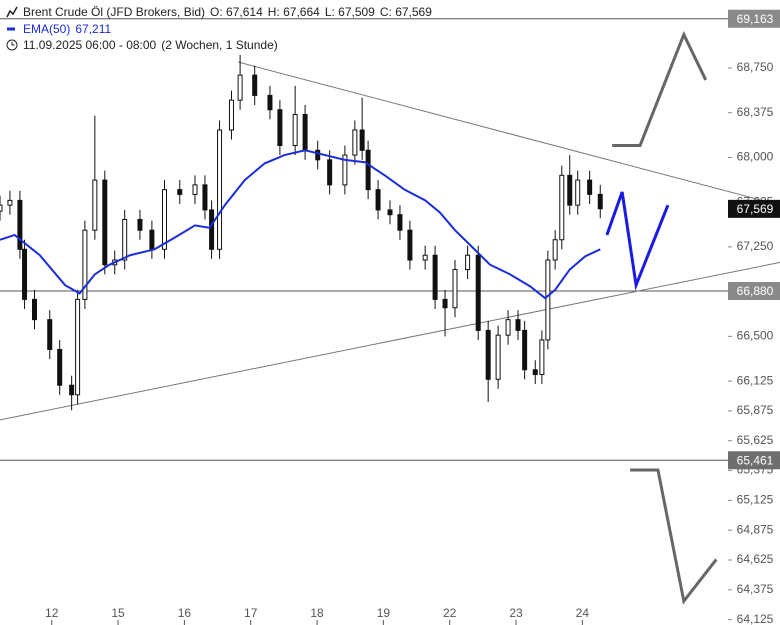 Image resolution: width=780 pixels, height=625 pixels. Describe the element at coordinates (755, 291) in the screenshot. I see `price-tag-label: 66,880` at that location.